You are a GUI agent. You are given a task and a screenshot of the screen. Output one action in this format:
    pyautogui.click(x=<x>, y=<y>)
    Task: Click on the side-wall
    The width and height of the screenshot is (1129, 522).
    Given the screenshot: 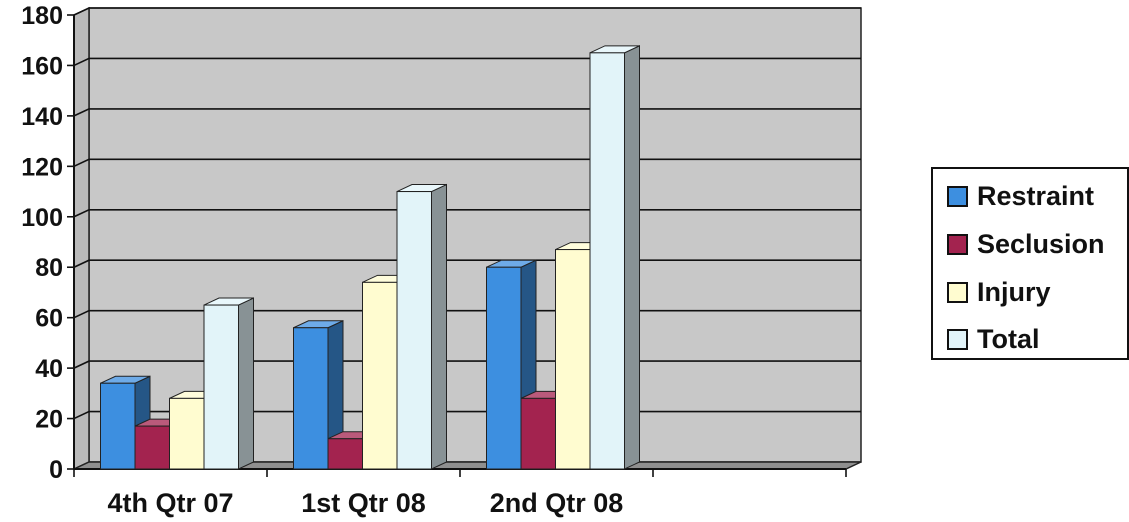 What is the action you would take?
    pyautogui.click(x=81, y=238)
    